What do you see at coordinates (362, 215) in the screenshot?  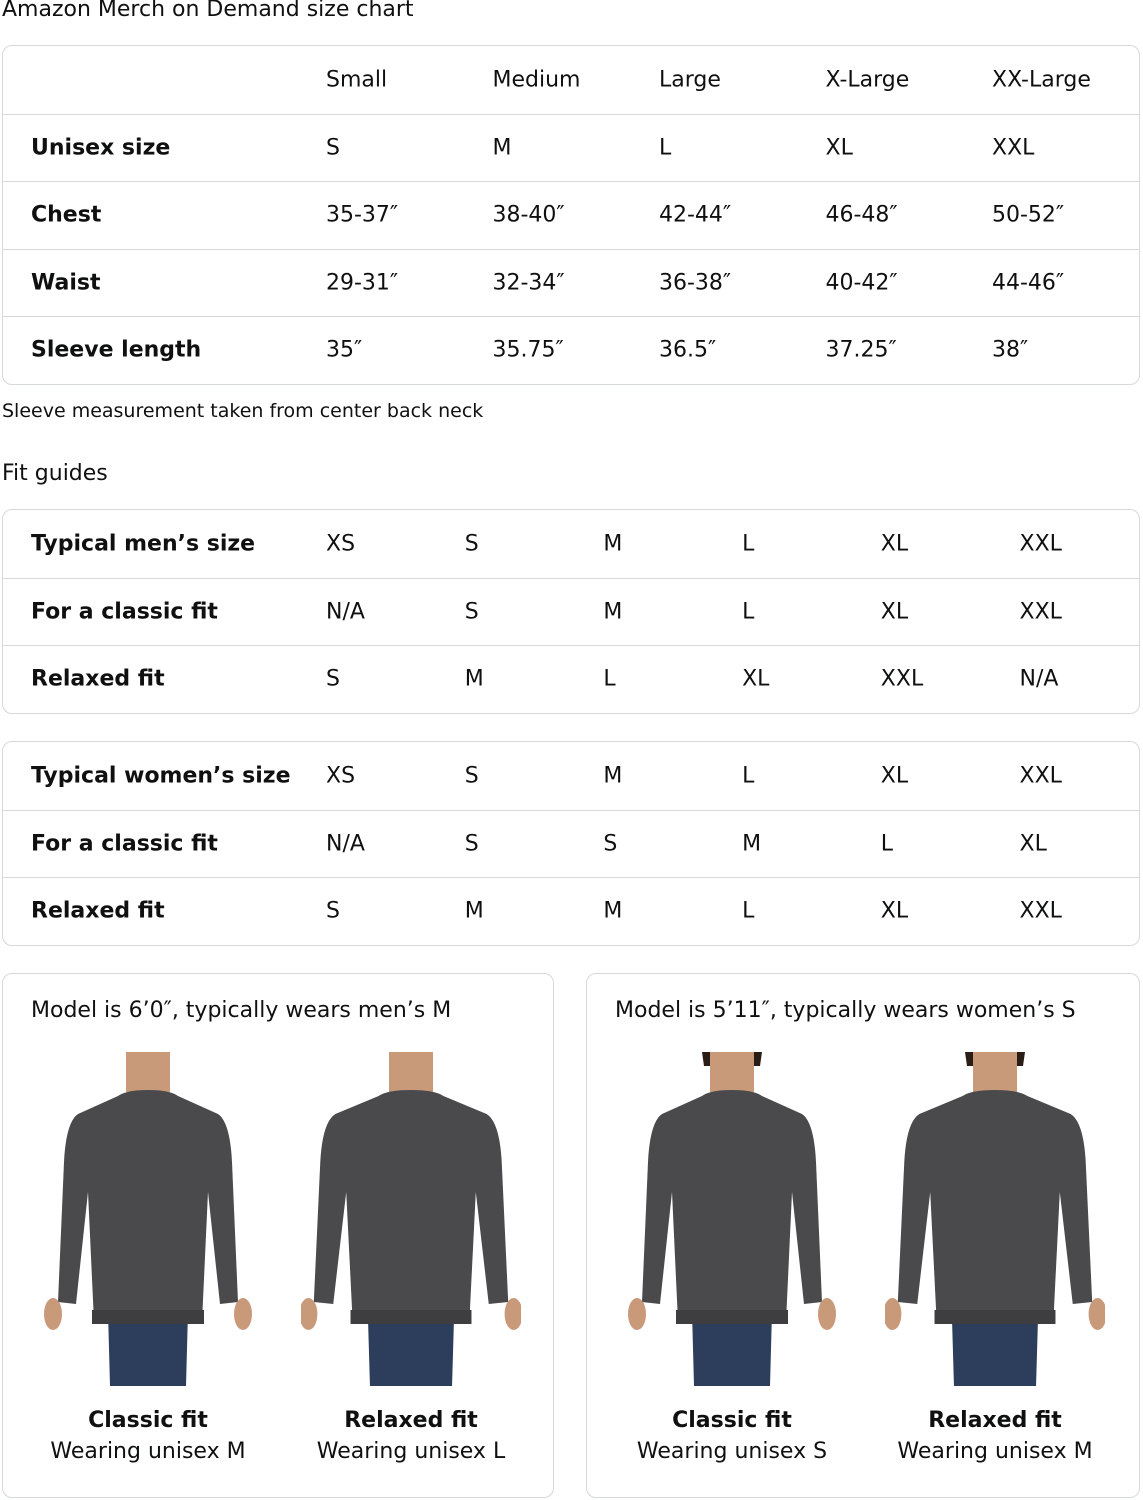 I see `table-cell: 35-37″` at bounding box center [362, 215].